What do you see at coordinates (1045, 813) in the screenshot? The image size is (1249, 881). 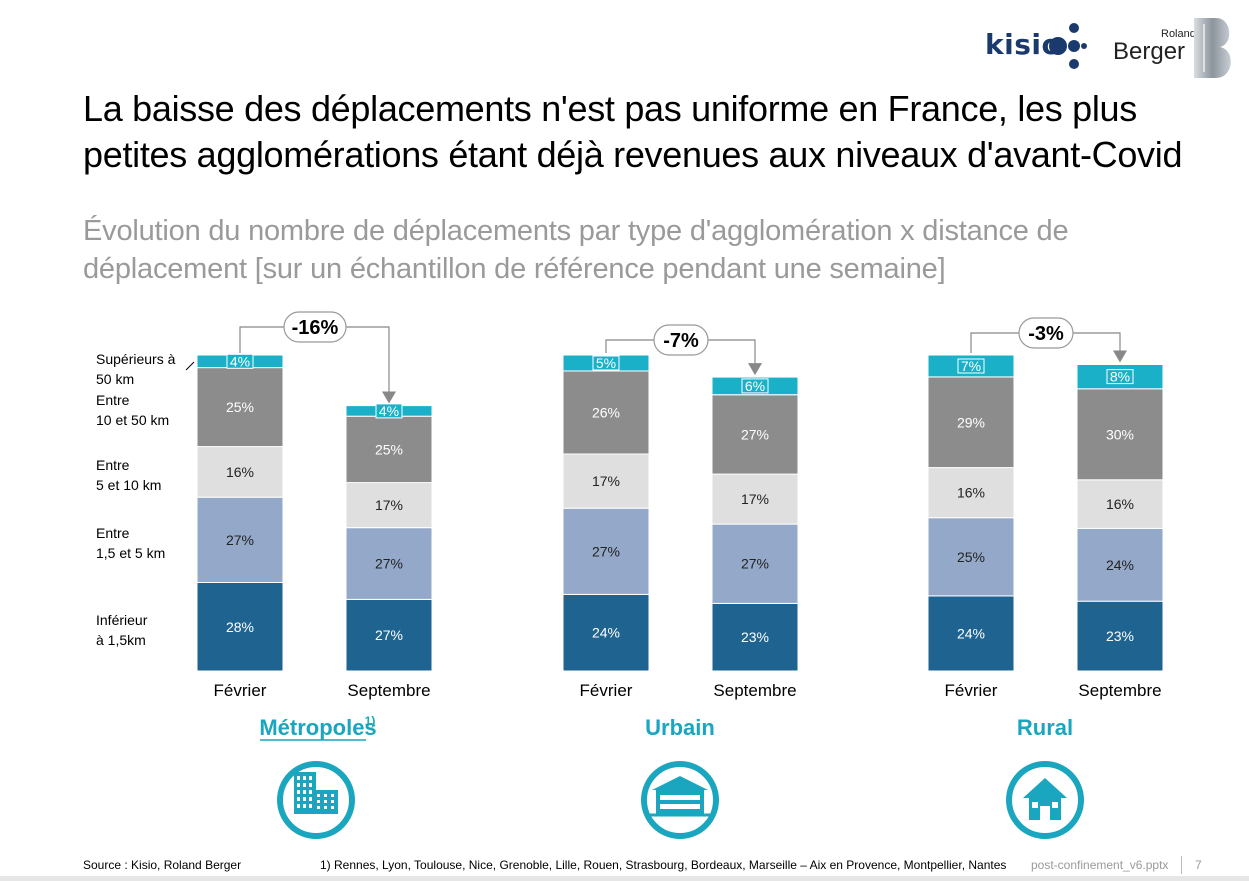 I see `home-door` at bounding box center [1045, 813].